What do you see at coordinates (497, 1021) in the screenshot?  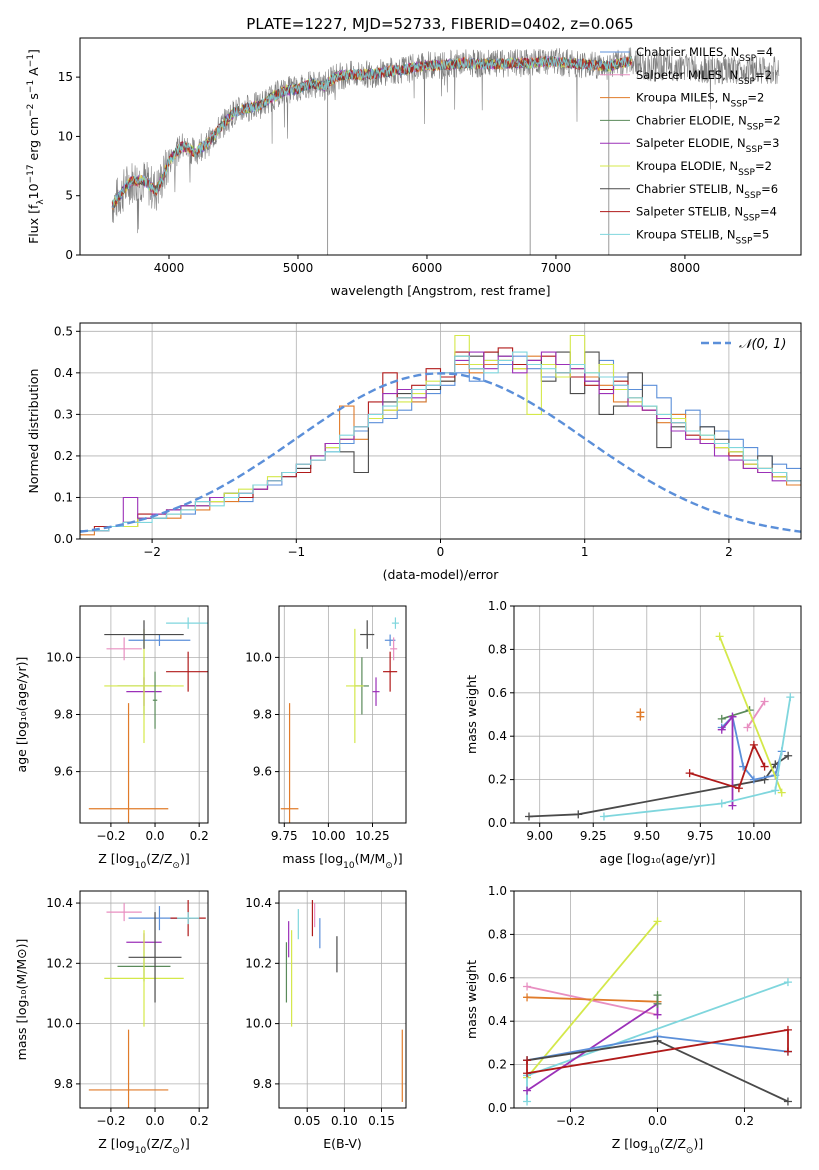 I see `y-tick-label: 0.4` at bounding box center [497, 1021].